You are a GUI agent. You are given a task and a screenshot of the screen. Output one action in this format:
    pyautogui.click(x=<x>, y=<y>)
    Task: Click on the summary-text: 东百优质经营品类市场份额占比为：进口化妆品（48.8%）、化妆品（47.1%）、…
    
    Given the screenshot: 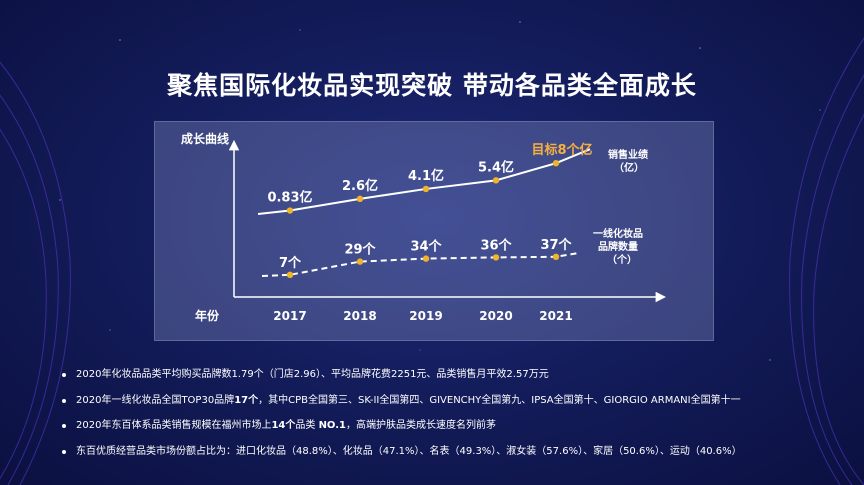 What is the action you would take?
    pyautogui.click(x=409, y=451)
    